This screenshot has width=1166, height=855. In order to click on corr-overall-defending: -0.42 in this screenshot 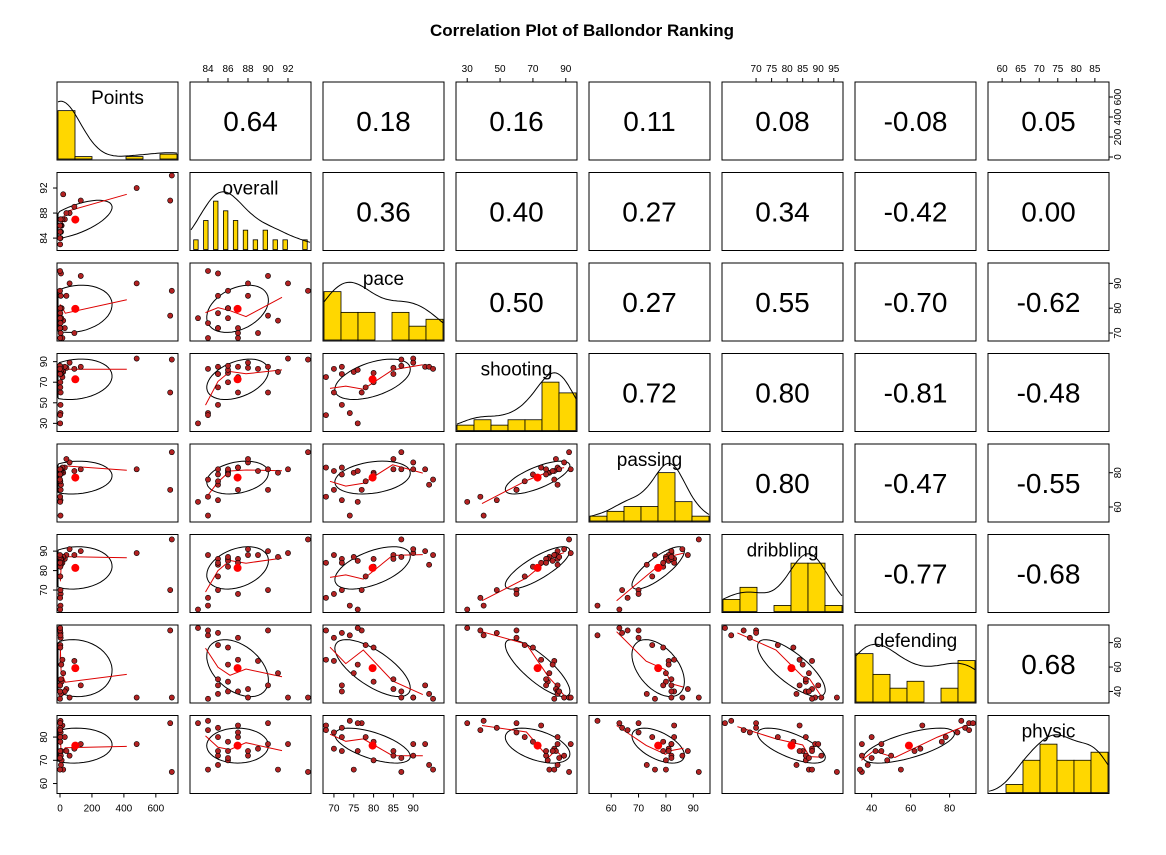, I will do `click(916, 212)`.